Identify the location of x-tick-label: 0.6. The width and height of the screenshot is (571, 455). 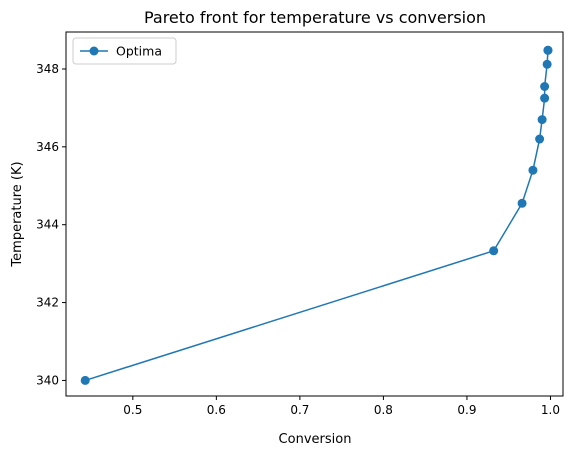
(216, 410).